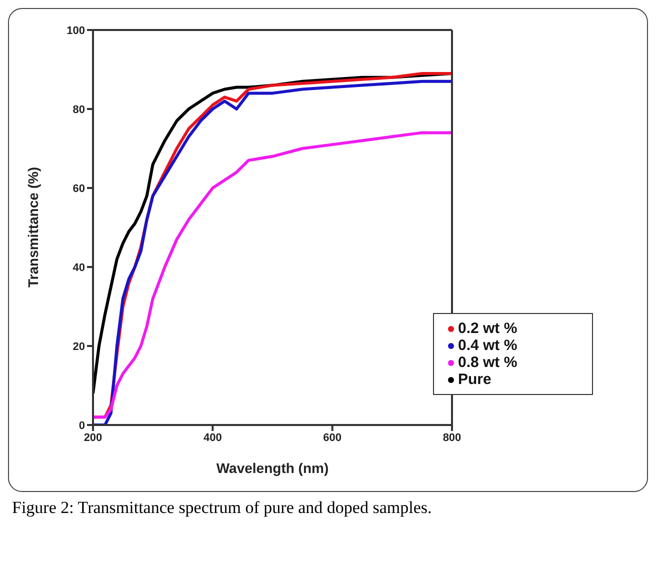 Image resolution: width=656 pixels, height=570 pixels. Describe the element at coordinates (488, 345) in the screenshot. I see `legend-label: 0.4 wt %` at that location.